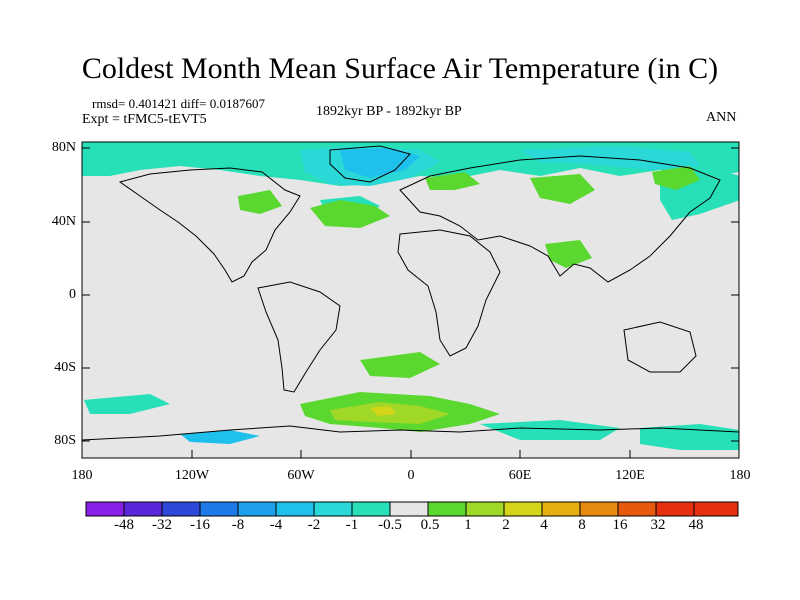  I want to click on coast-greenland, so click(370, 164).